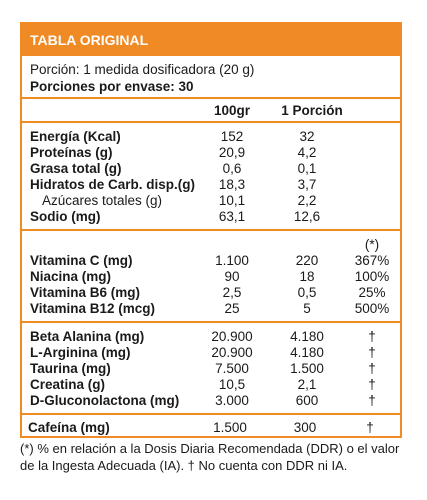 The width and height of the screenshot is (427, 500). I want to click on col-header-portion: 1 Porción, so click(312, 110).